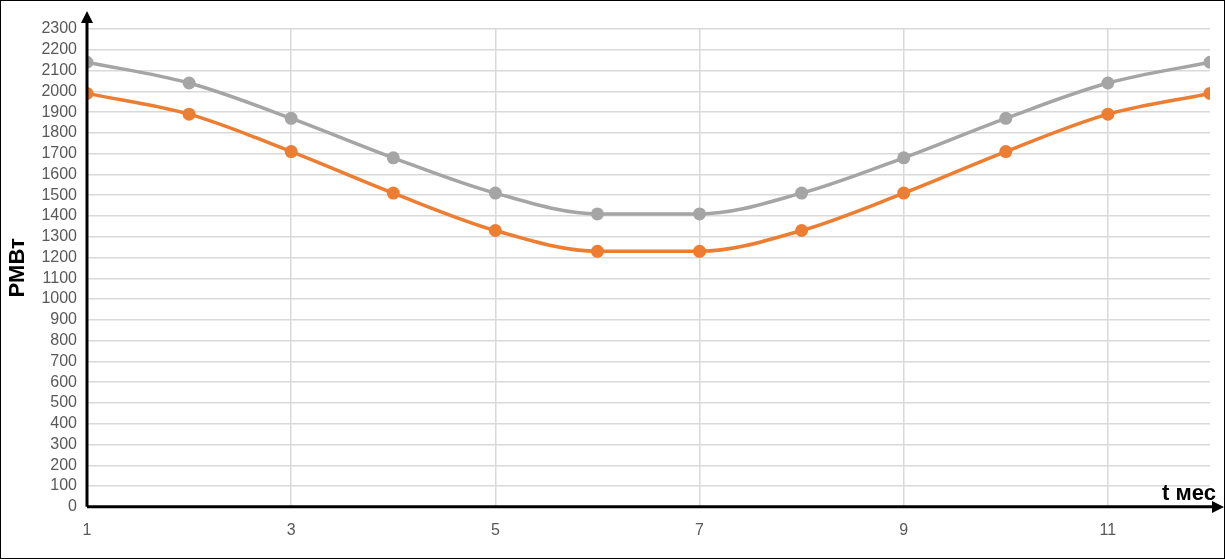 The width and height of the screenshot is (1225, 559). What do you see at coordinates (59, 69) in the screenshot?
I see `y-tick-label: 2100` at bounding box center [59, 69].